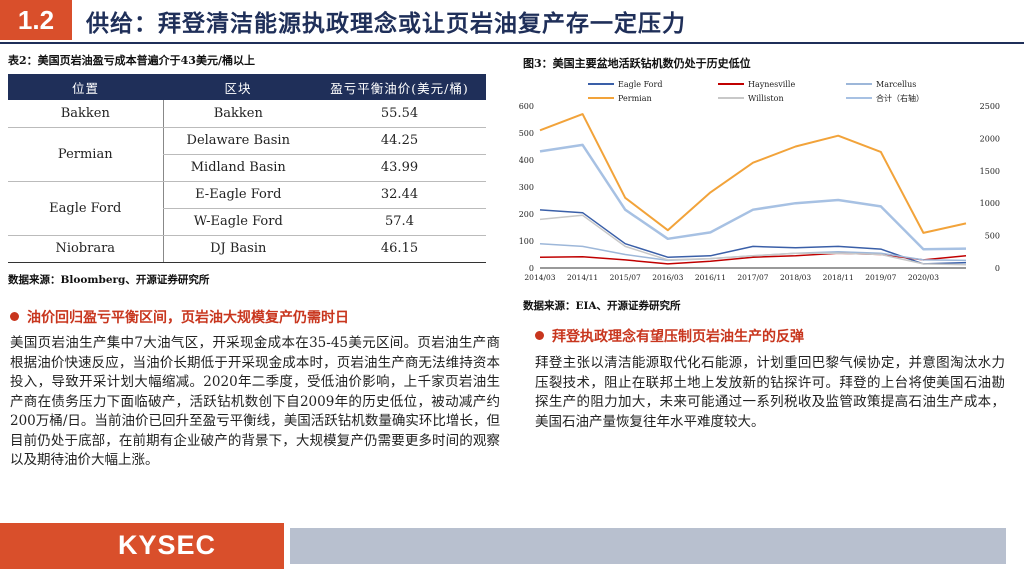 This screenshot has height=576, width=1024. I want to click on y-right-tick-label: 1500, so click(990, 171).